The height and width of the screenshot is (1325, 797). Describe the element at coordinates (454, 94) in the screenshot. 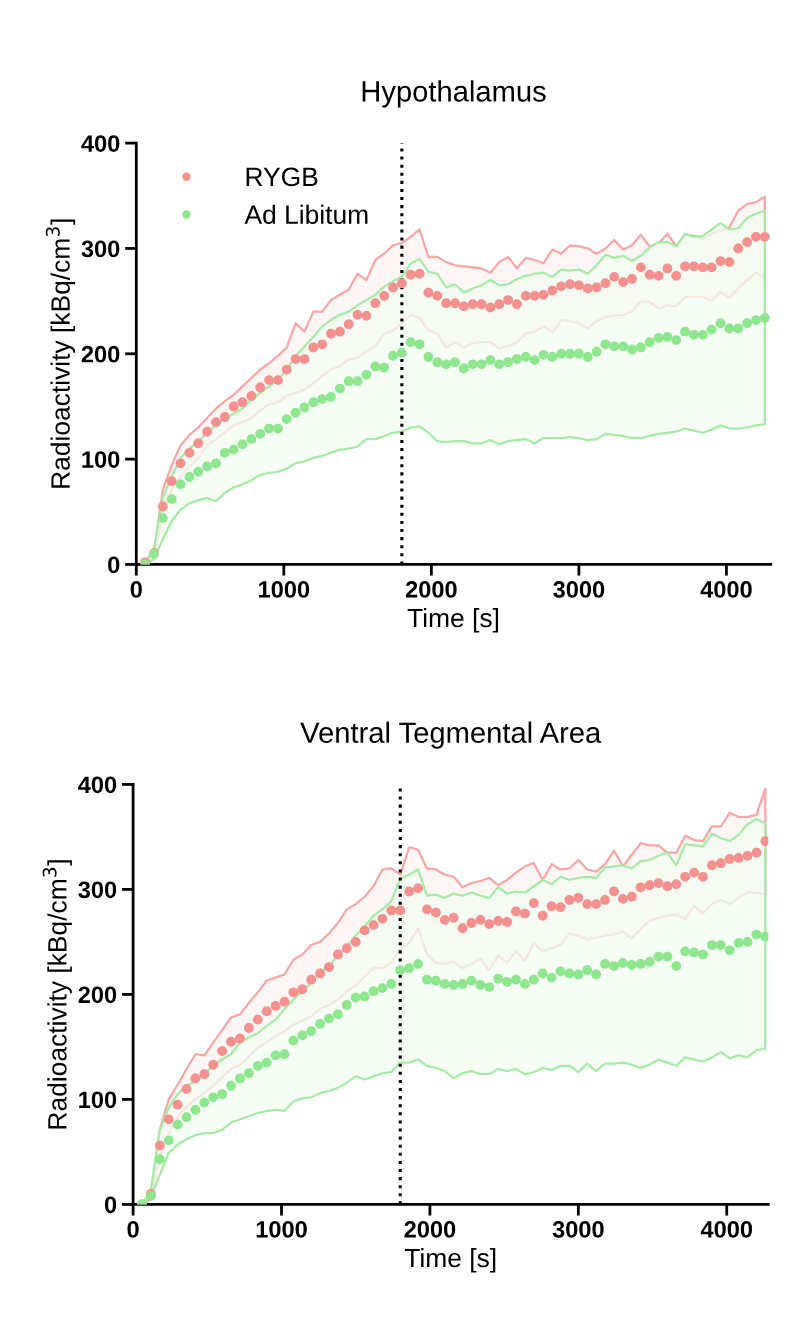

I see `chart-title: Hypothalamus` at that location.